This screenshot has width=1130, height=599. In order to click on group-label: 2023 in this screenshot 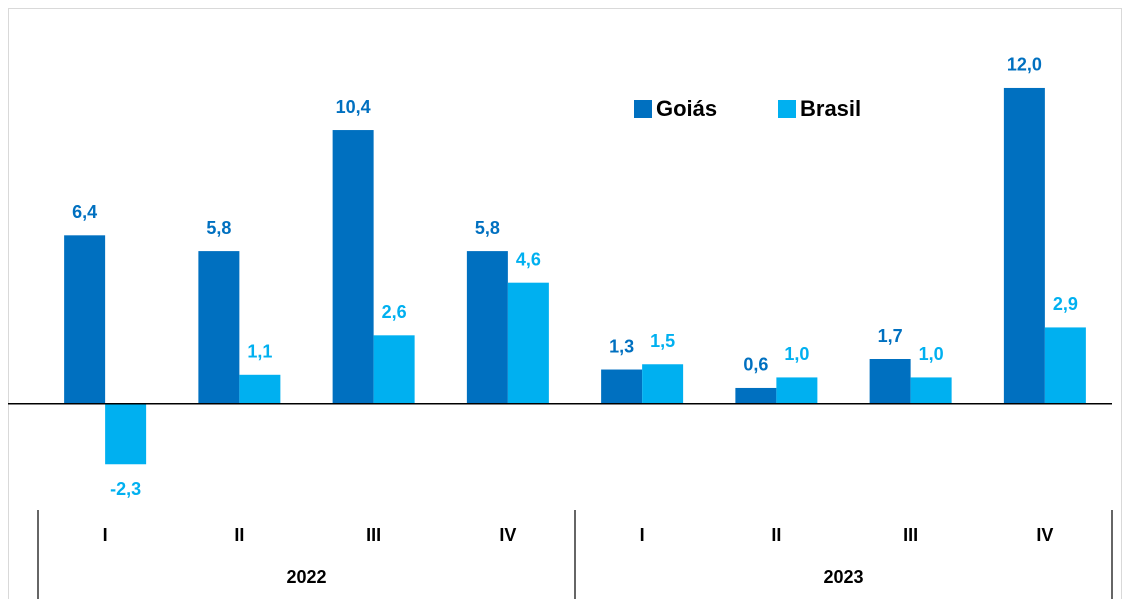, I will do `click(843, 577)`.